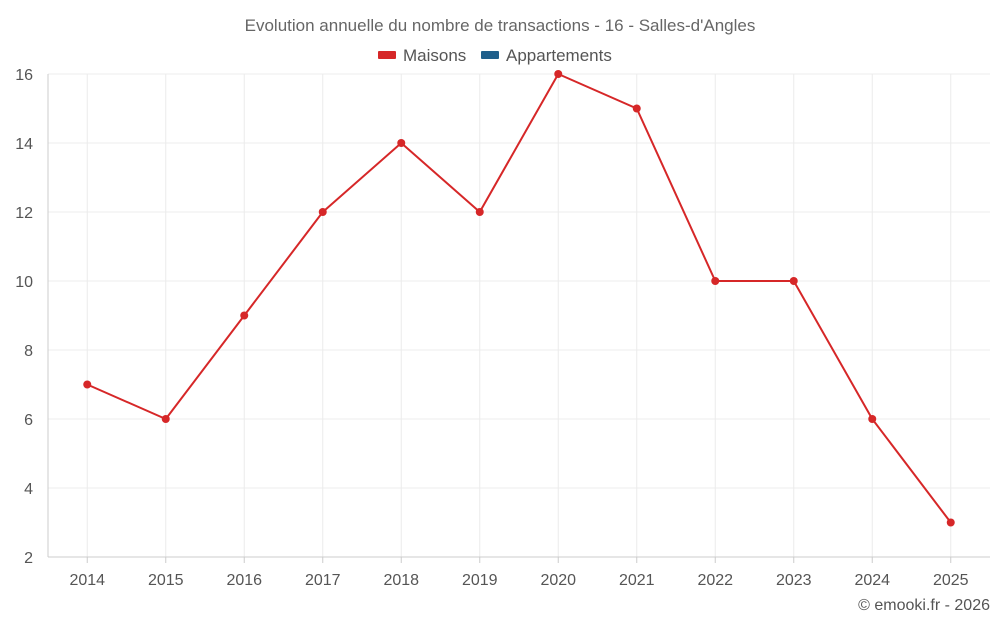 The image size is (1000, 625). What do you see at coordinates (166, 580) in the screenshot?
I see `x-tick-label: 2015` at bounding box center [166, 580].